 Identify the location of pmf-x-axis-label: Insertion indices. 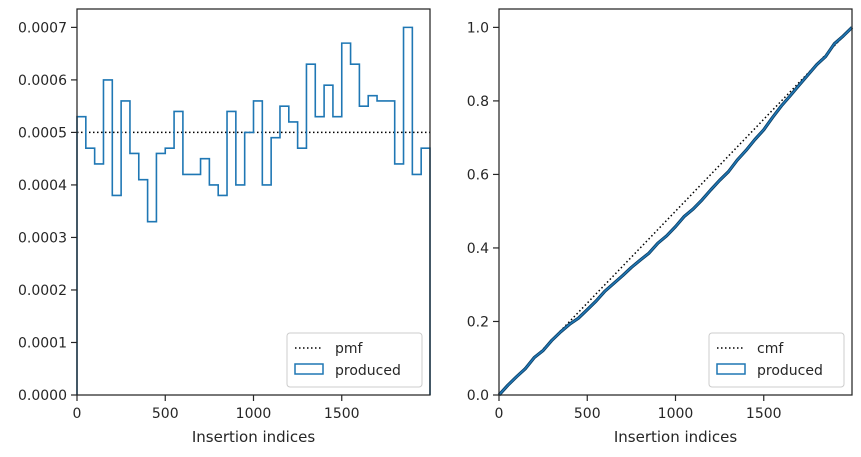
(253, 437).